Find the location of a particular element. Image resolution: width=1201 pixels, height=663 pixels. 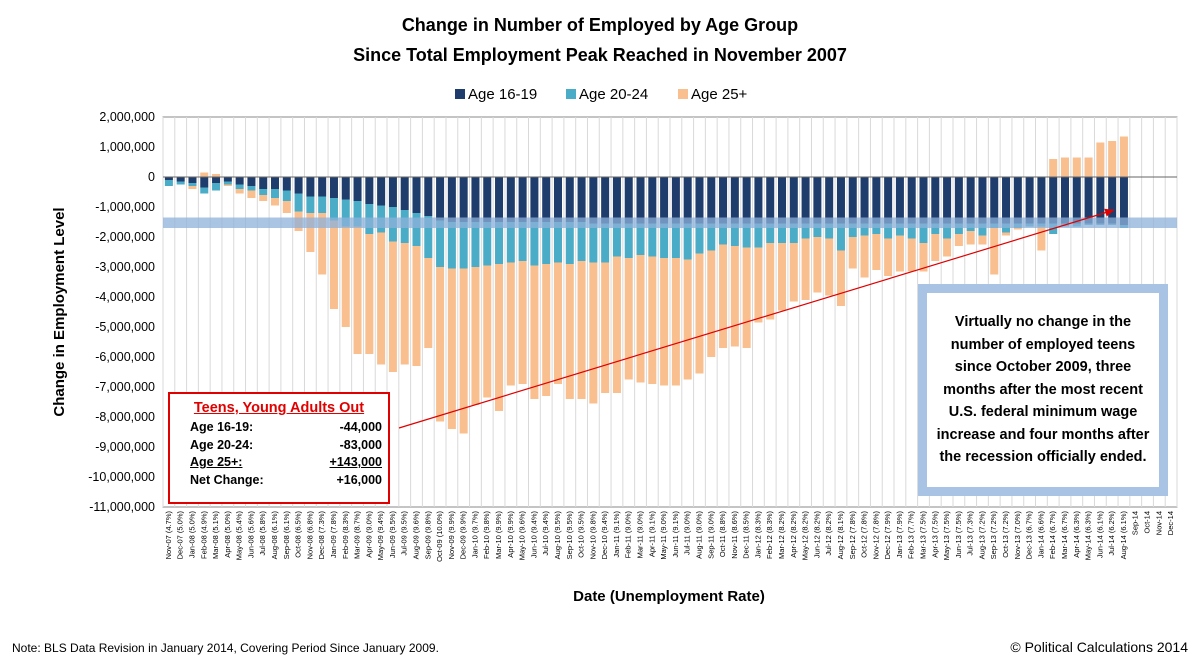

y-tick-label: -4,000,000 is located at coordinates (125, 297).